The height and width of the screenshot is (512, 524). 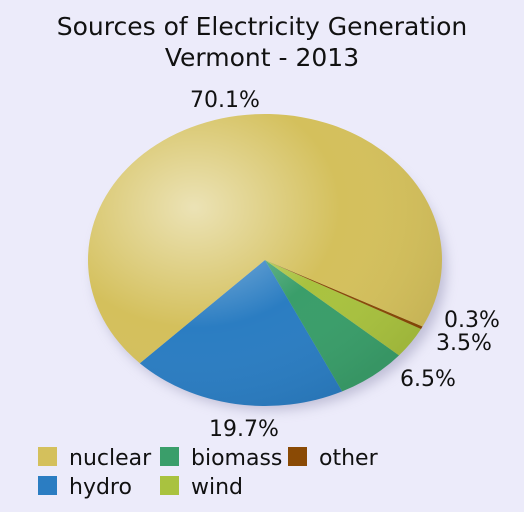 What do you see at coordinates (236, 458) in the screenshot?
I see `legend-label-biomass: biomass` at bounding box center [236, 458].